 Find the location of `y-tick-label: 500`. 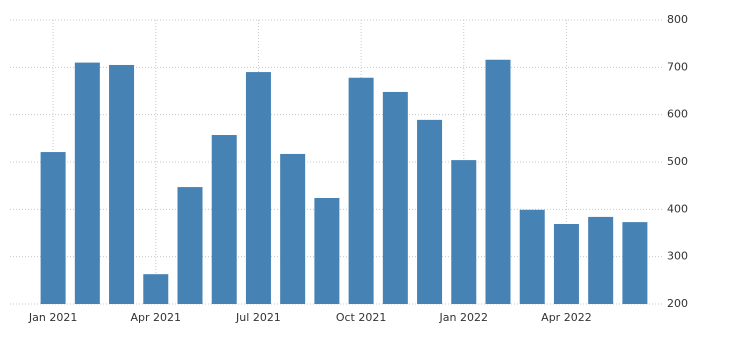

y-tick-label: 500 is located at coordinates (677, 161).